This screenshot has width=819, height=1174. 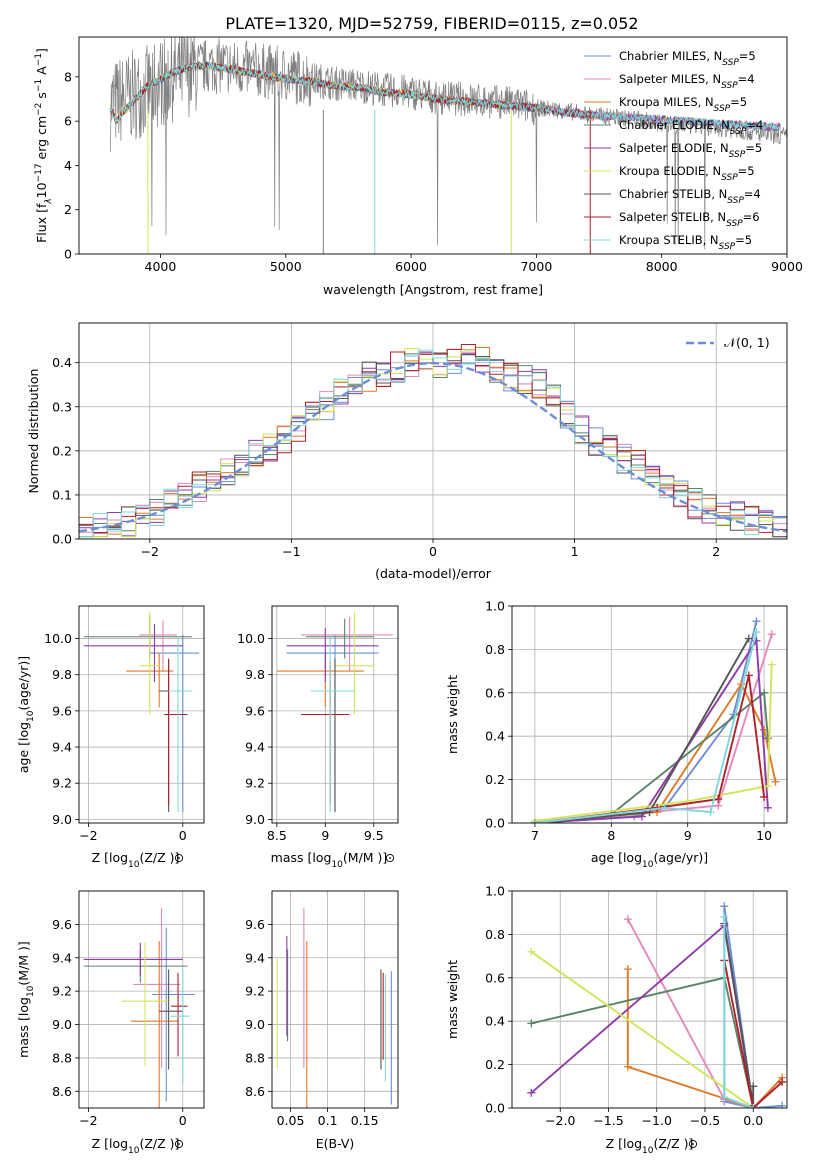 What do you see at coordinates (277, 835) in the screenshot?
I see `x-tick-label: 8.5` at bounding box center [277, 835].